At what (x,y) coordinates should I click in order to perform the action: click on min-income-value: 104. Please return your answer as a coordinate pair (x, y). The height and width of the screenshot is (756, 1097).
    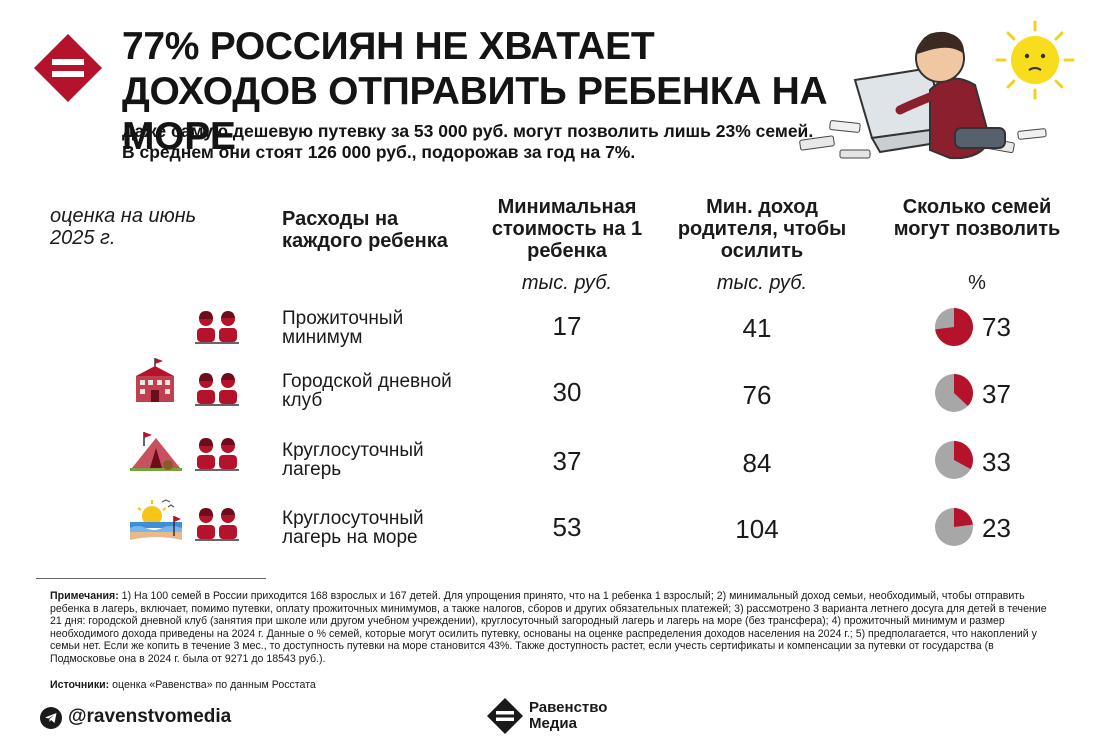
    Looking at the image, I should click on (757, 529).